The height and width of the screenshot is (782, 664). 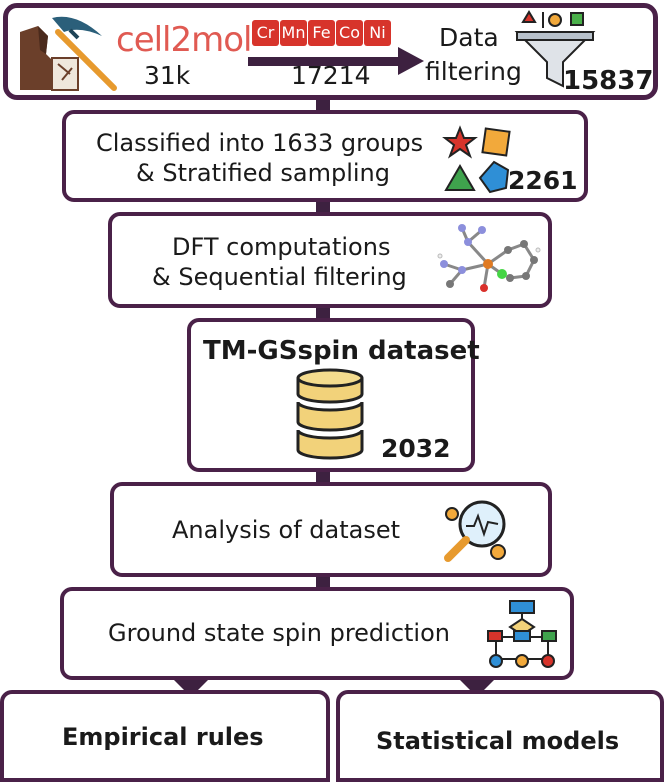 What do you see at coordinates (608, 81) in the screenshot?
I see `filter-count: 15837` at bounding box center [608, 81].